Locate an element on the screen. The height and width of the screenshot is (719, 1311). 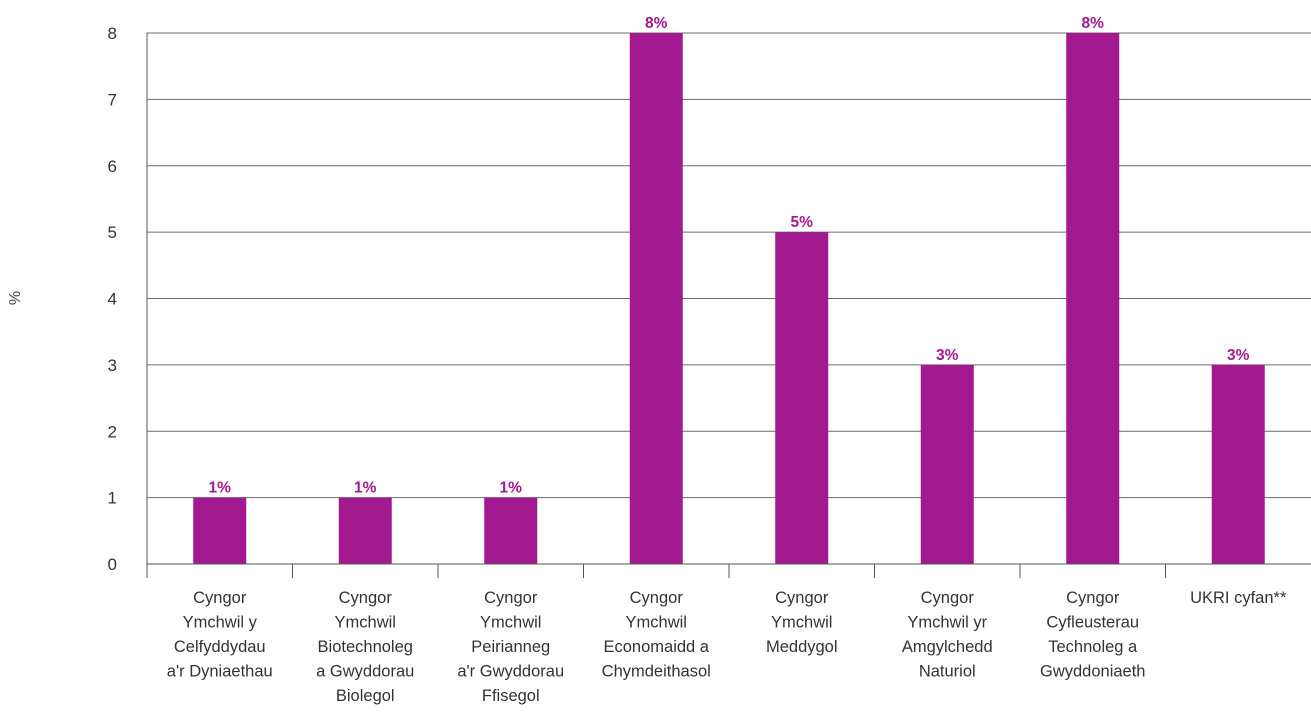
x-tick-label-line: Peirianneg is located at coordinates (510, 647).